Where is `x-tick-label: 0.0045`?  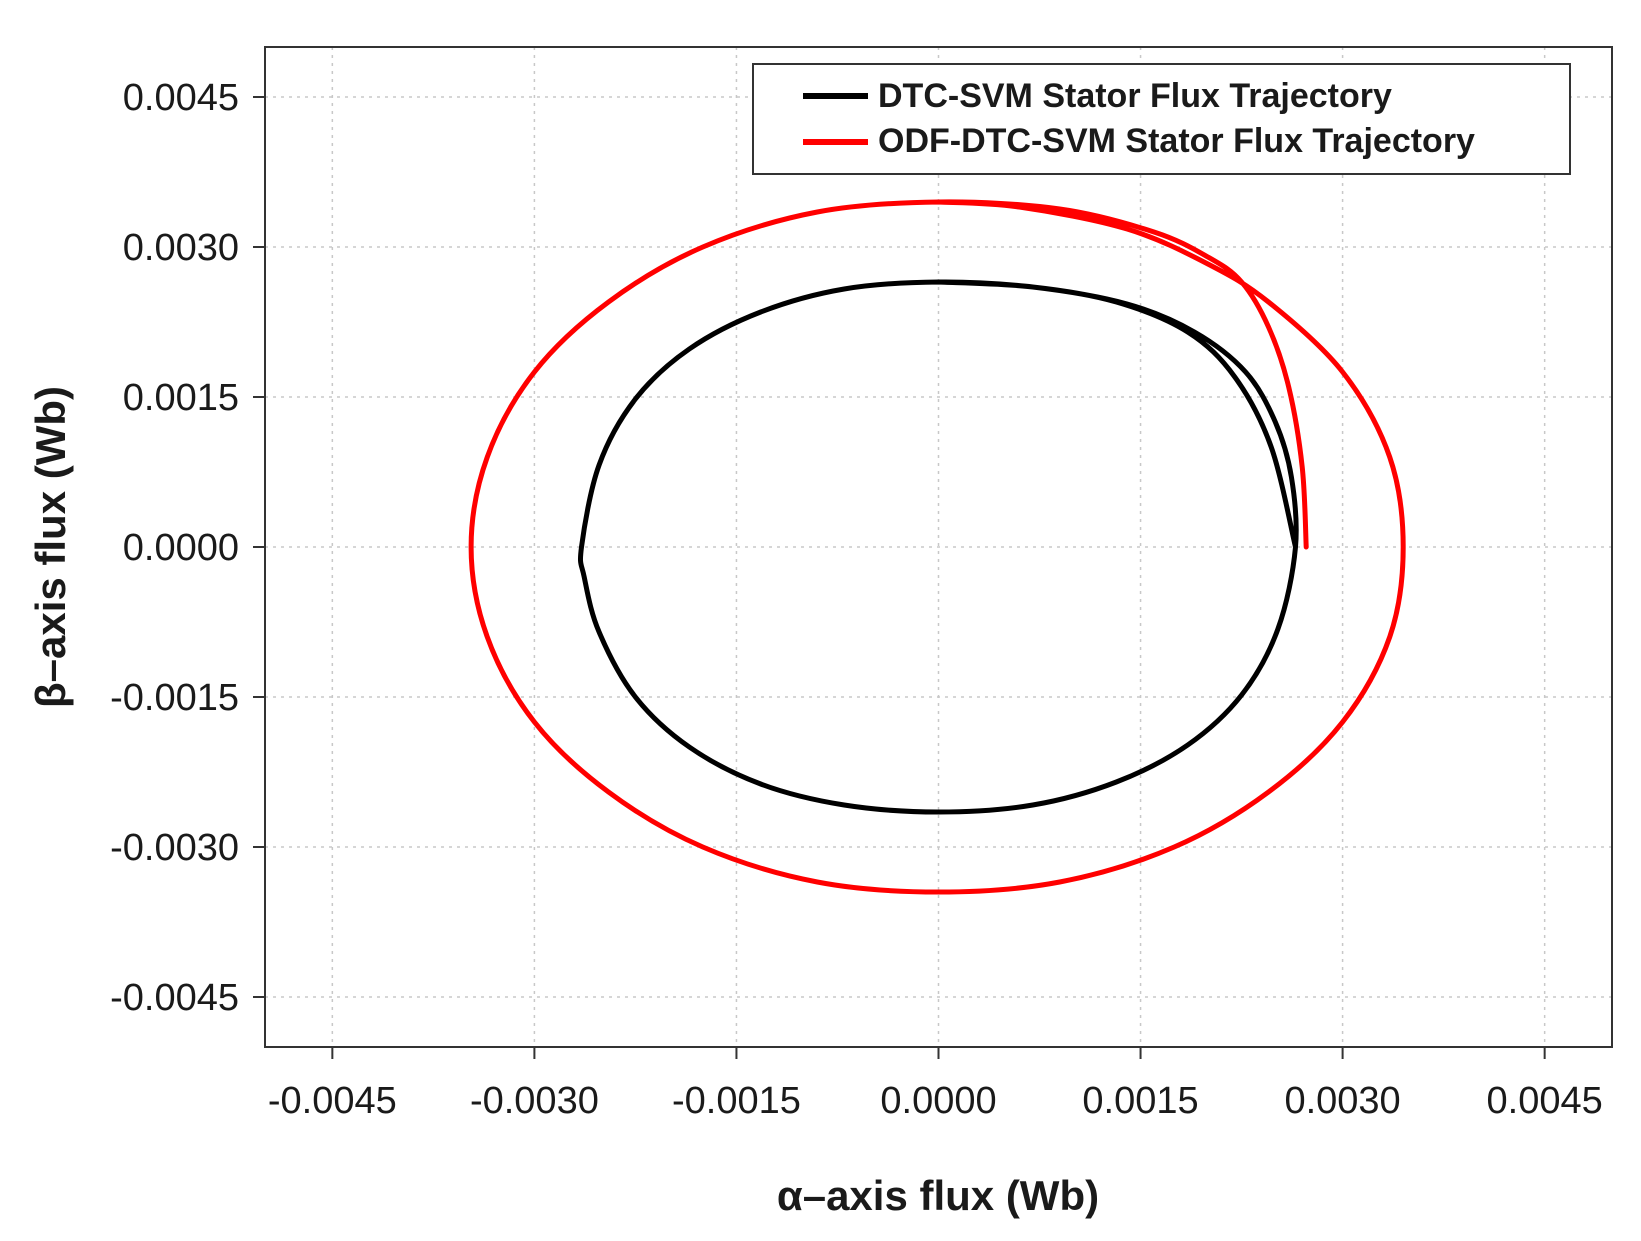
x-tick-label: 0.0045 is located at coordinates (1545, 1101).